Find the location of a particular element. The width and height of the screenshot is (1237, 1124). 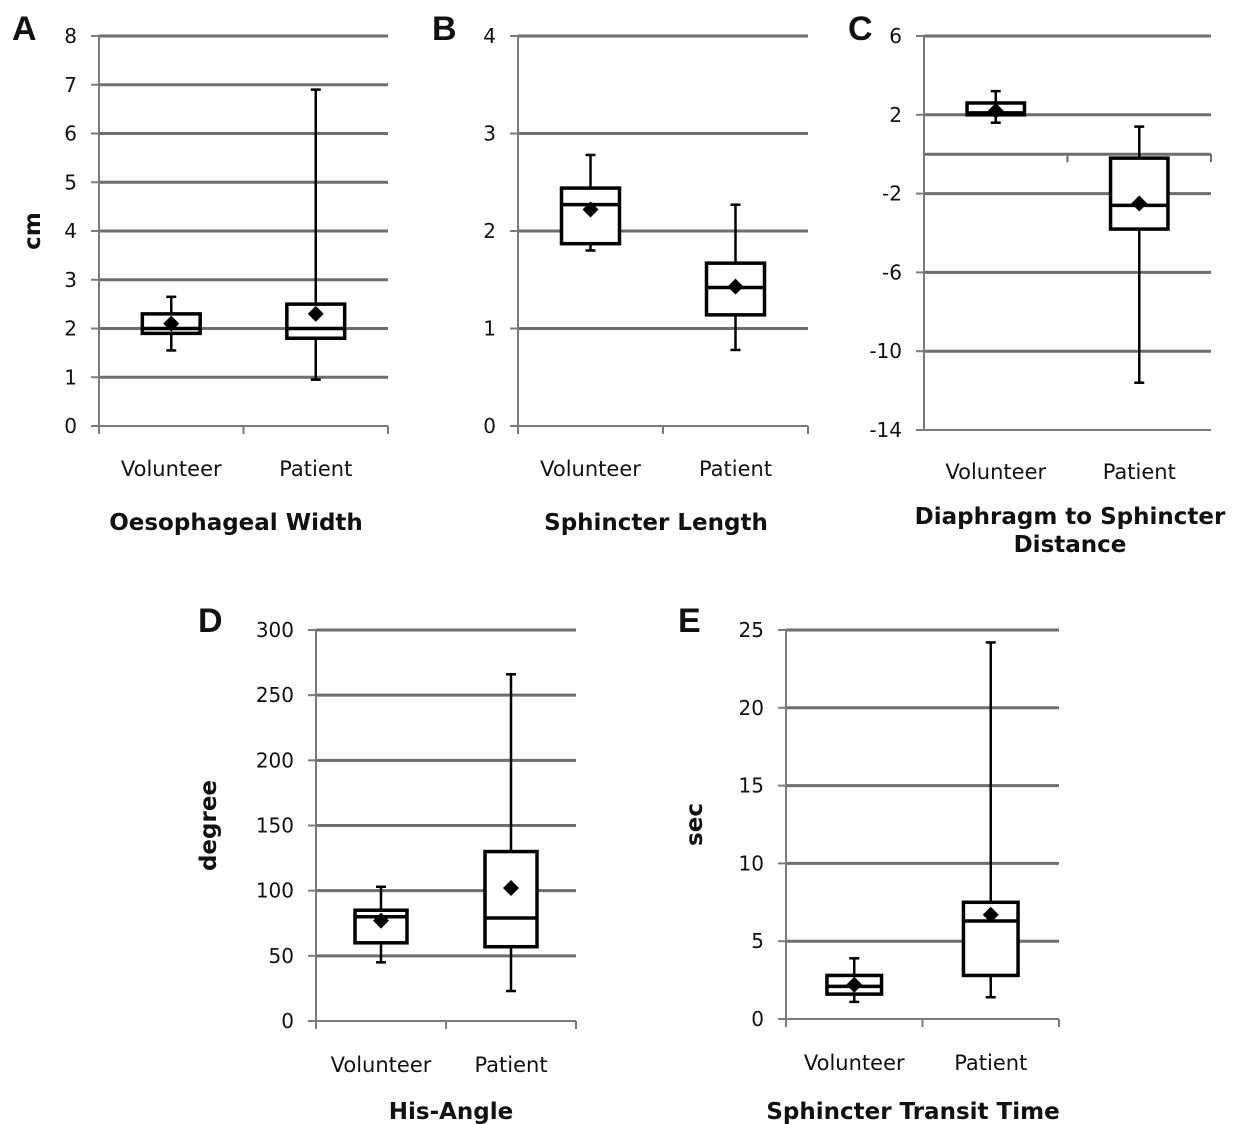

x-axis-title: Oesophageal Width is located at coordinates (236, 523).